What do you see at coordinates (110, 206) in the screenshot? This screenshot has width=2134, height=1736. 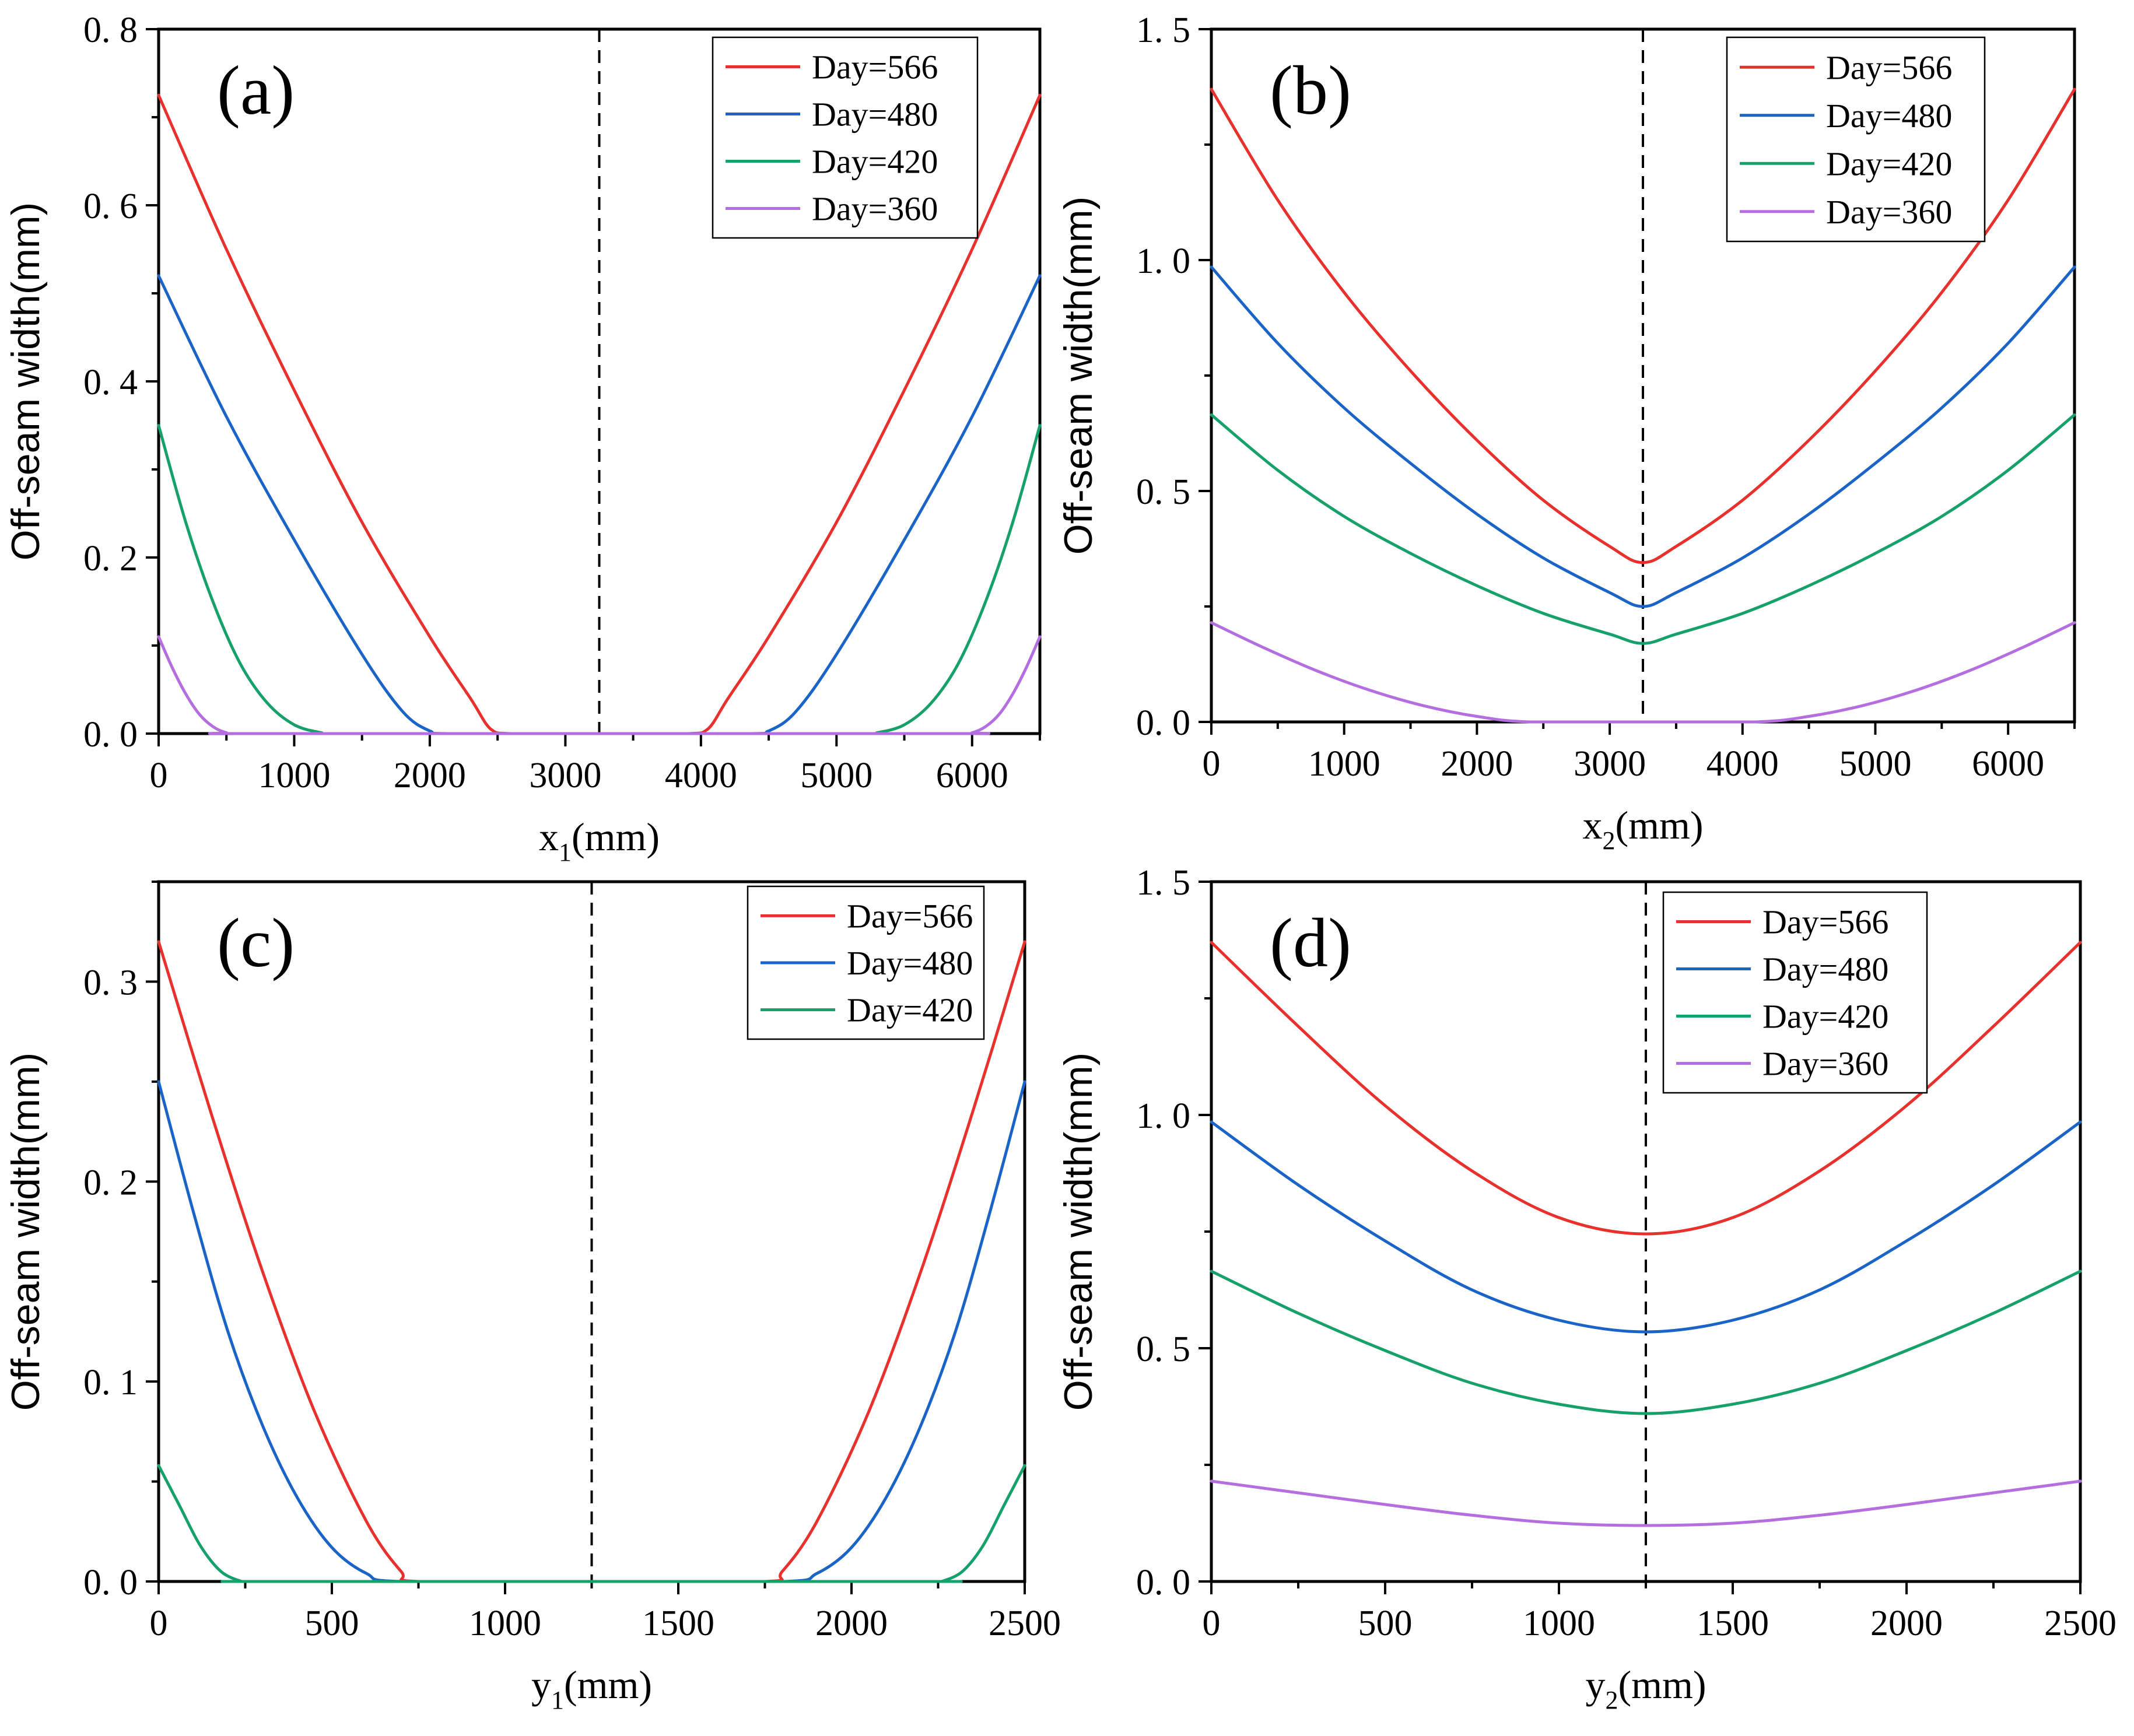 I see `y-tick-label: 0. 6` at bounding box center [110, 206].